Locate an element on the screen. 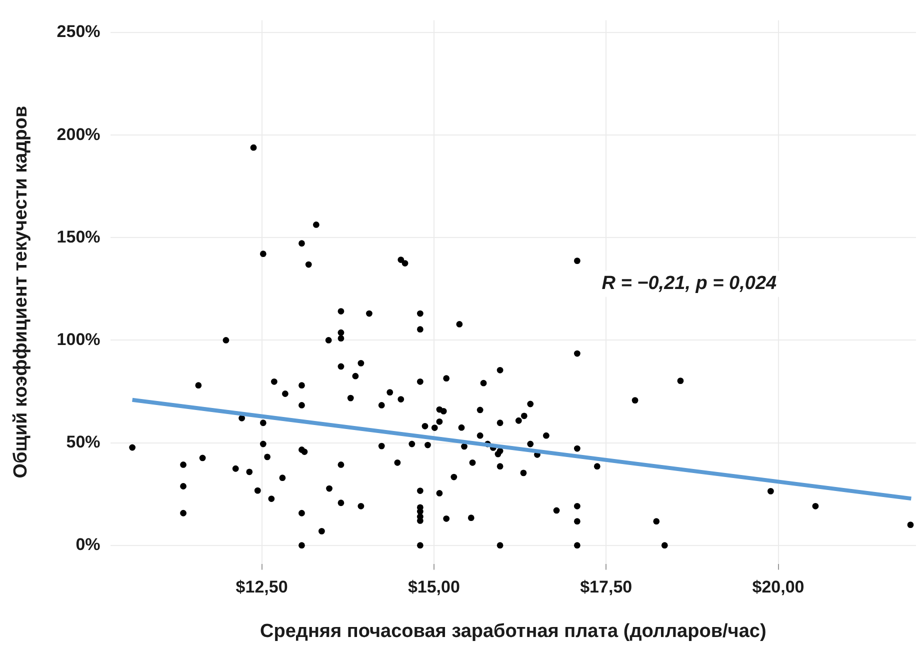 The width and height of the screenshot is (920, 653). y-axis-title: Общий коэффициент текучести кадров is located at coordinates (21, 292).